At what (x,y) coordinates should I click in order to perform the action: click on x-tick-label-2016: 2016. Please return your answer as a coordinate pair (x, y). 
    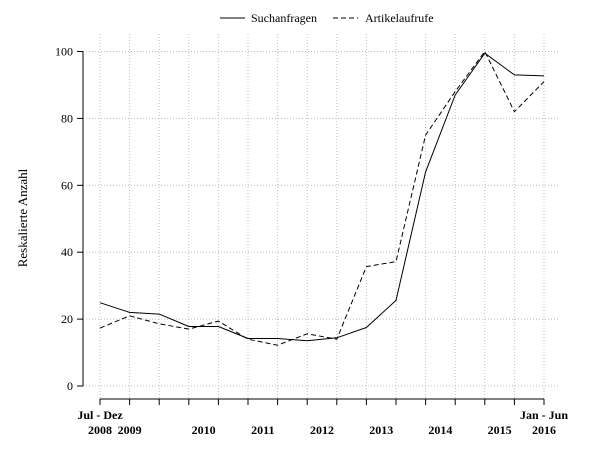
    Looking at the image, I should click on (544, 430).